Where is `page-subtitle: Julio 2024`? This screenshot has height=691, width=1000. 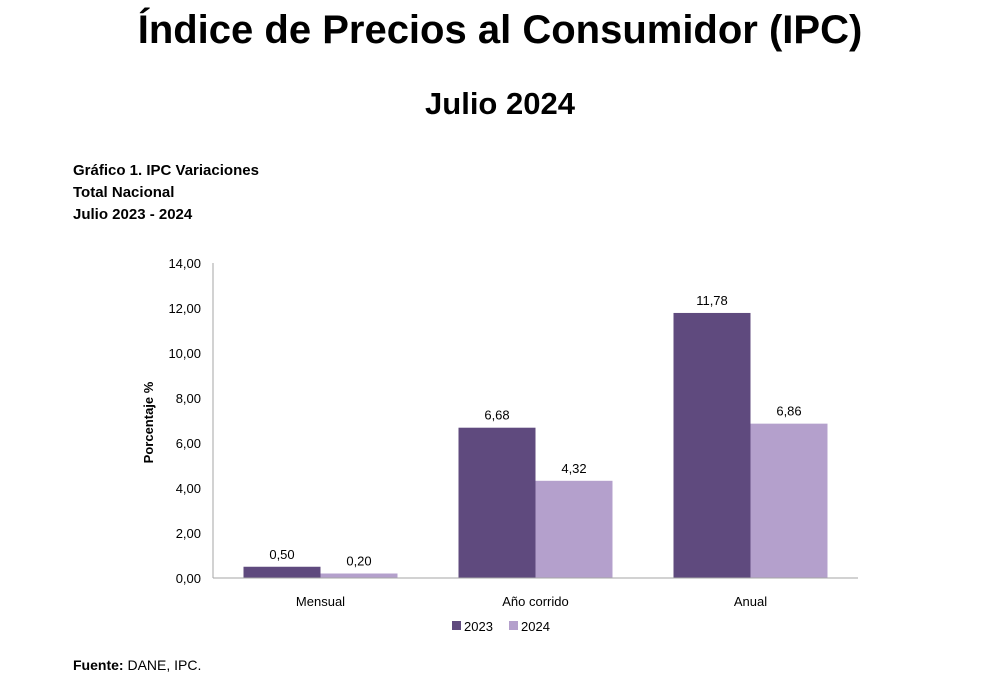 page-subtitle: Julio 2024 is located at coordinates (500, 103).